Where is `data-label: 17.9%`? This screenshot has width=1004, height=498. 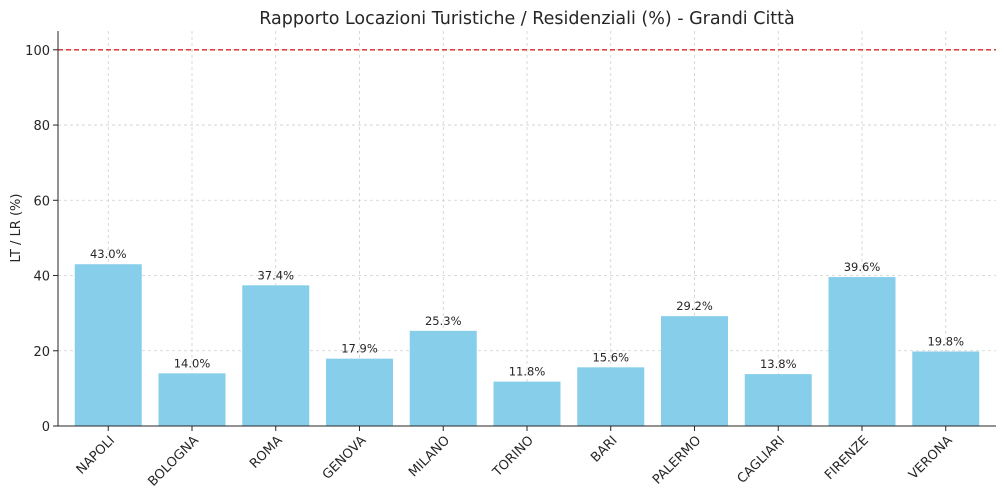 data-label: 17.9% is located at coordinates (359, 349).